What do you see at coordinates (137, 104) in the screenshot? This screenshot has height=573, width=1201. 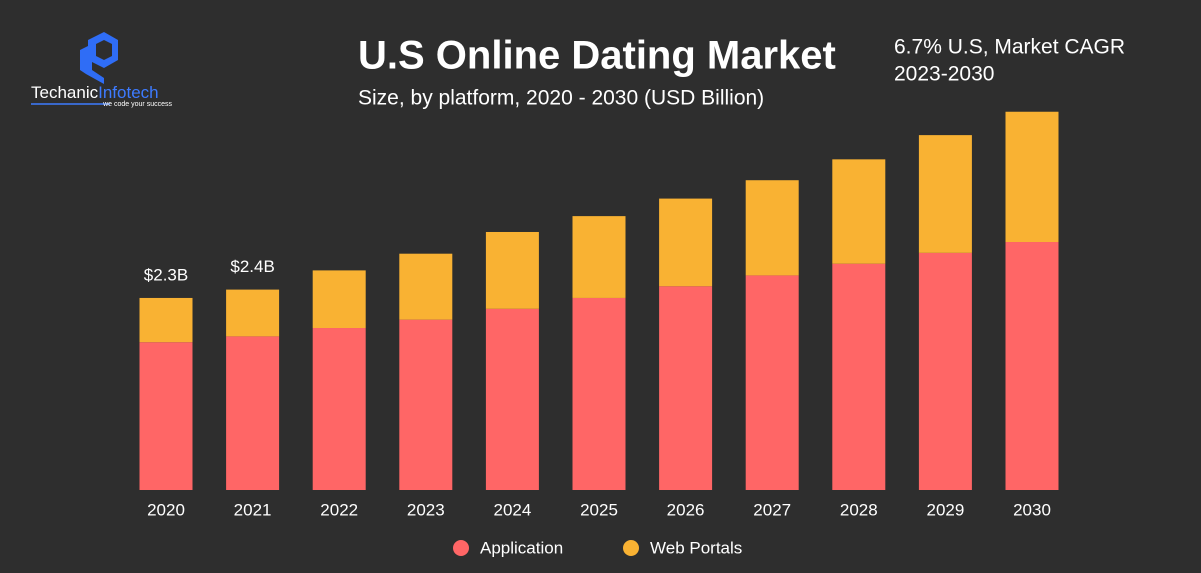 I see `logo-tagline: we code your success` at bounding box center [137, 104].